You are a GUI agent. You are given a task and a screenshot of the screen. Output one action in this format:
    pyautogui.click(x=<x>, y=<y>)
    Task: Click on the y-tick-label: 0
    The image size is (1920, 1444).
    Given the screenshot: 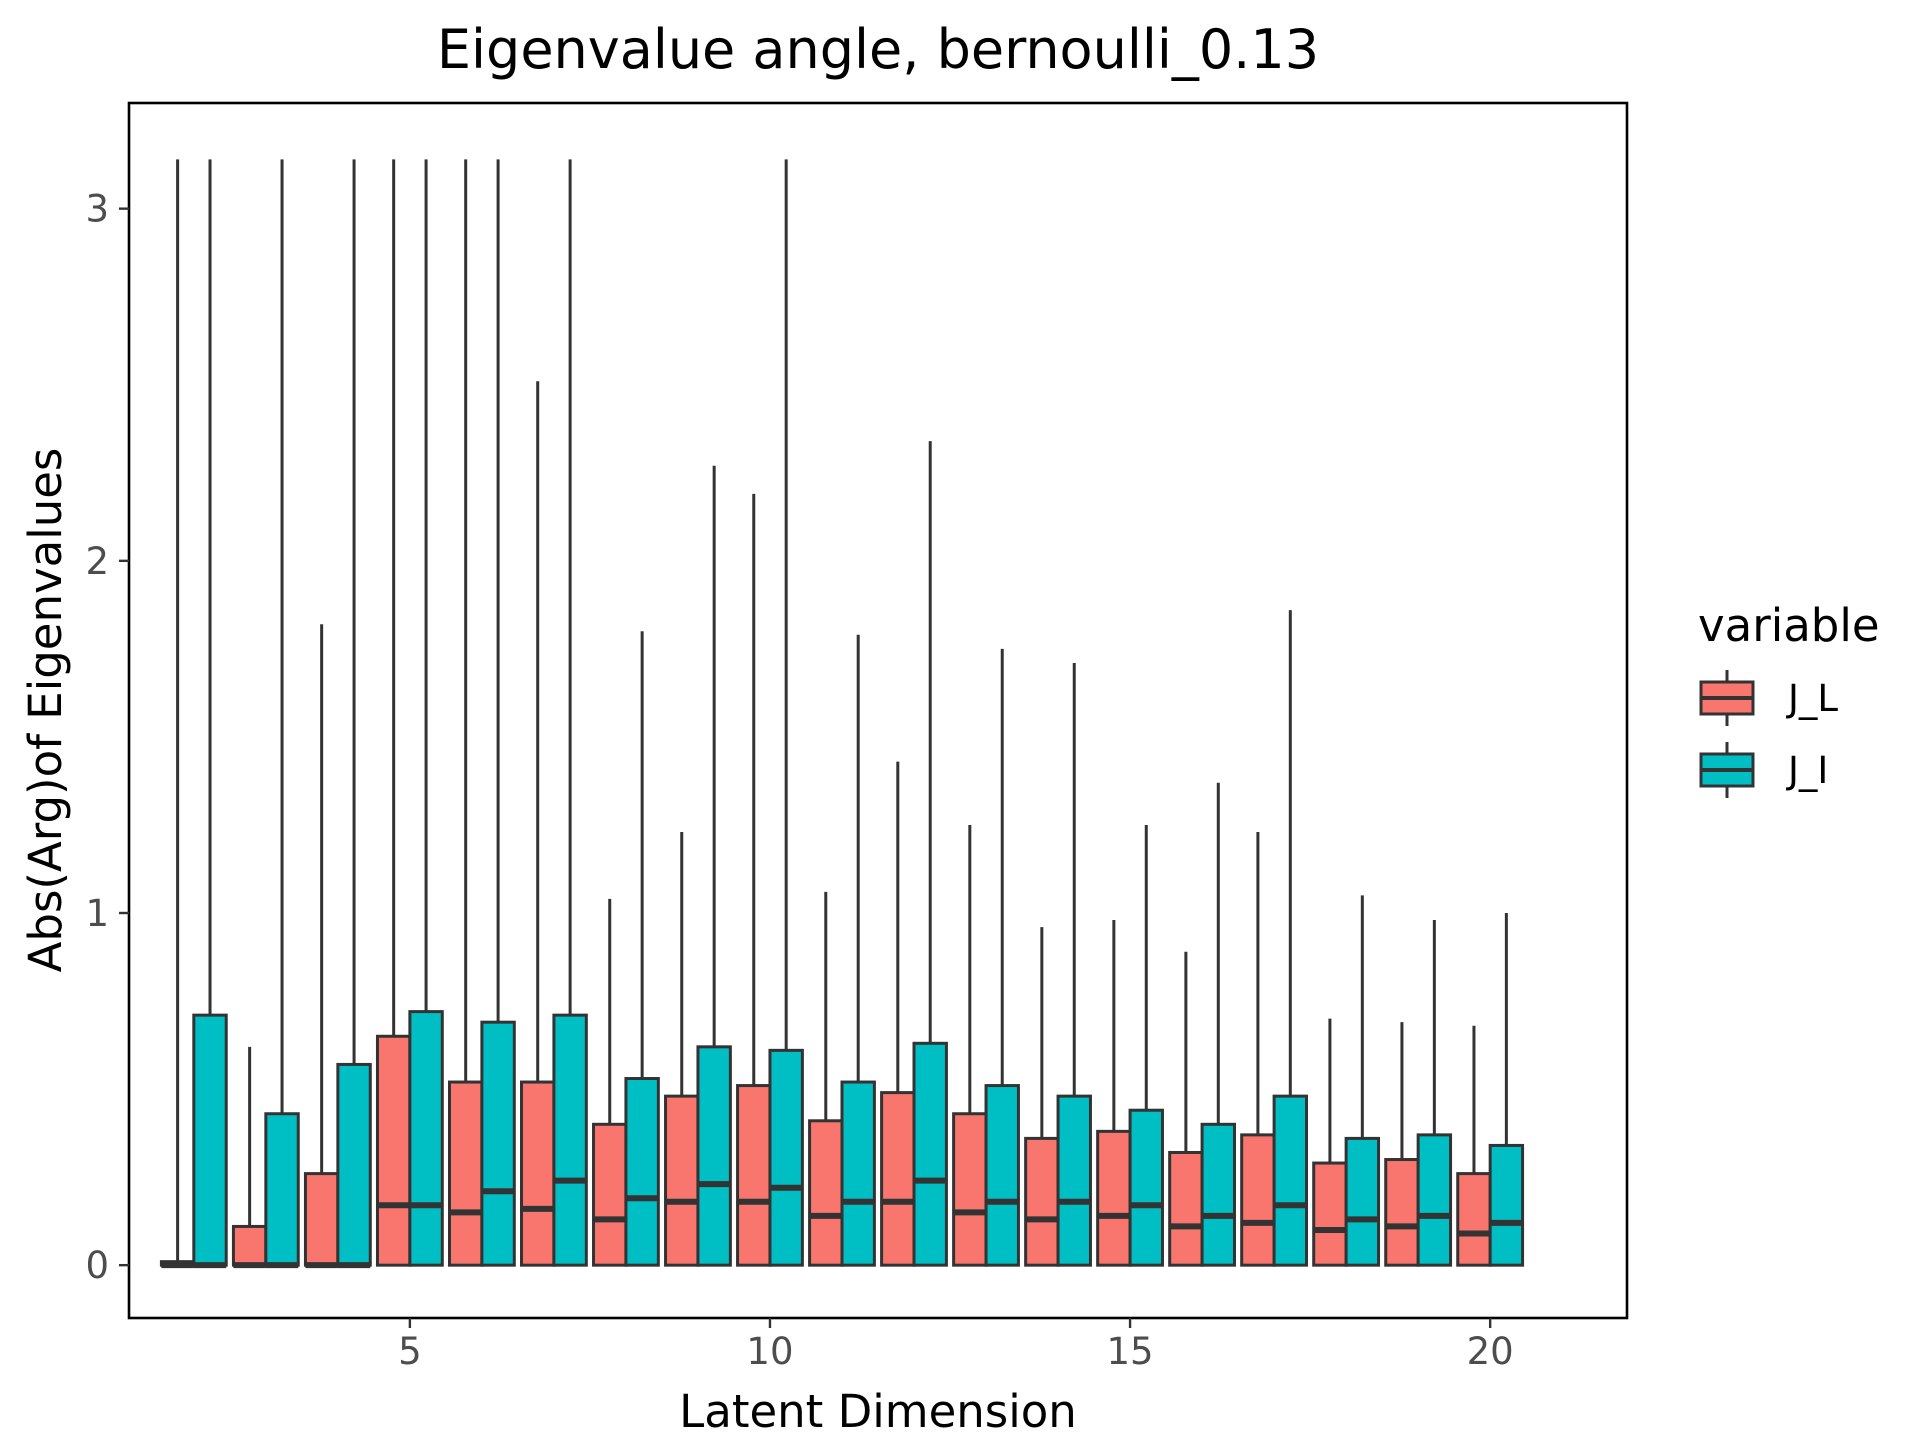 What is the action you would take?
    pyautogui.click(x=97, y=1265)
    